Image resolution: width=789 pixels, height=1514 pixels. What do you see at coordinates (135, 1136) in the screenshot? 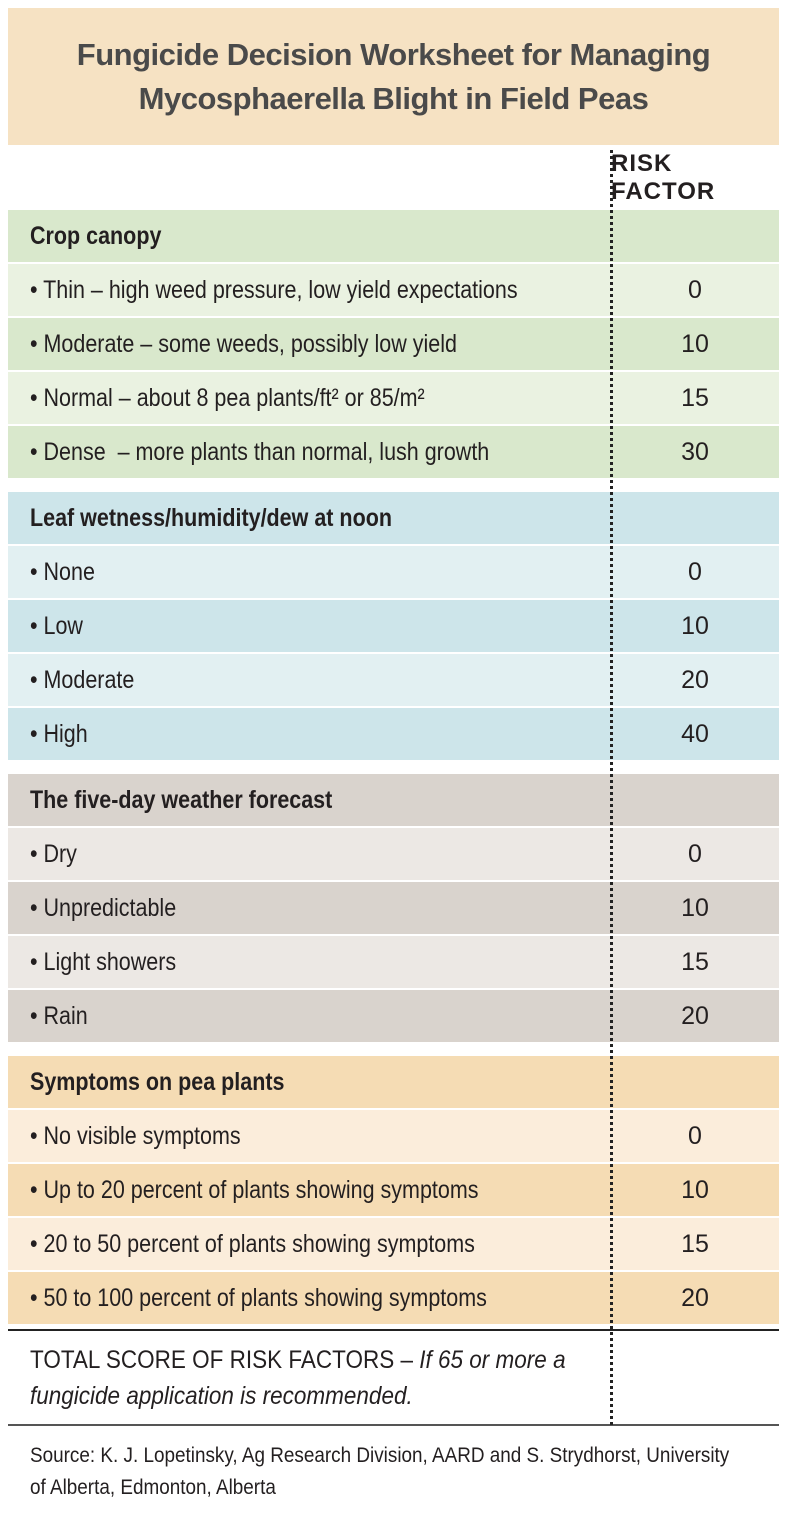
I see `row-label: • No visible symptoms` at bounding box center [135, 1136].